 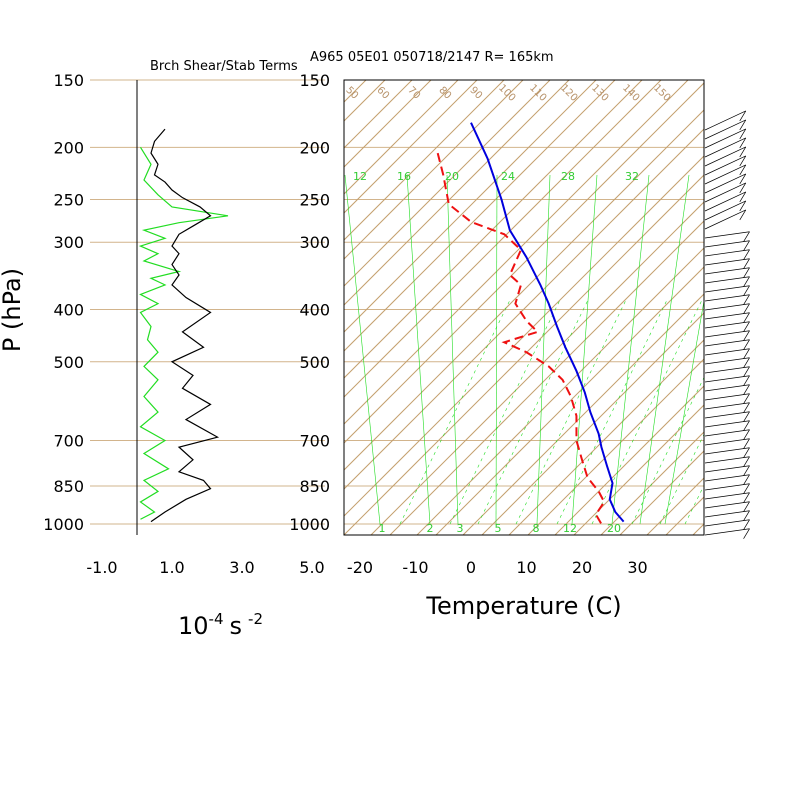 I want to click on left-p-label: 150, so click(x=68, y=80).